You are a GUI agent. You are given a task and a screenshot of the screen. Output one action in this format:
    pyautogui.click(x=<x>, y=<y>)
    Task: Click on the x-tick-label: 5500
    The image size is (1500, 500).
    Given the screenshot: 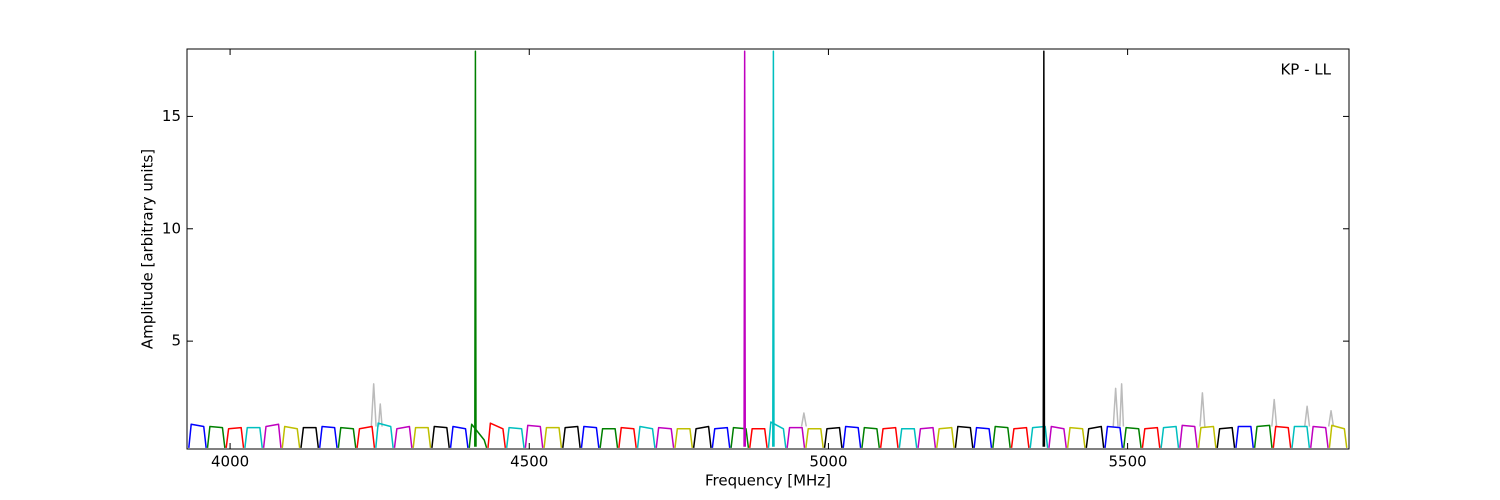 What is the action you would take?
    pyautogui.click(x=1128, y=462)
    